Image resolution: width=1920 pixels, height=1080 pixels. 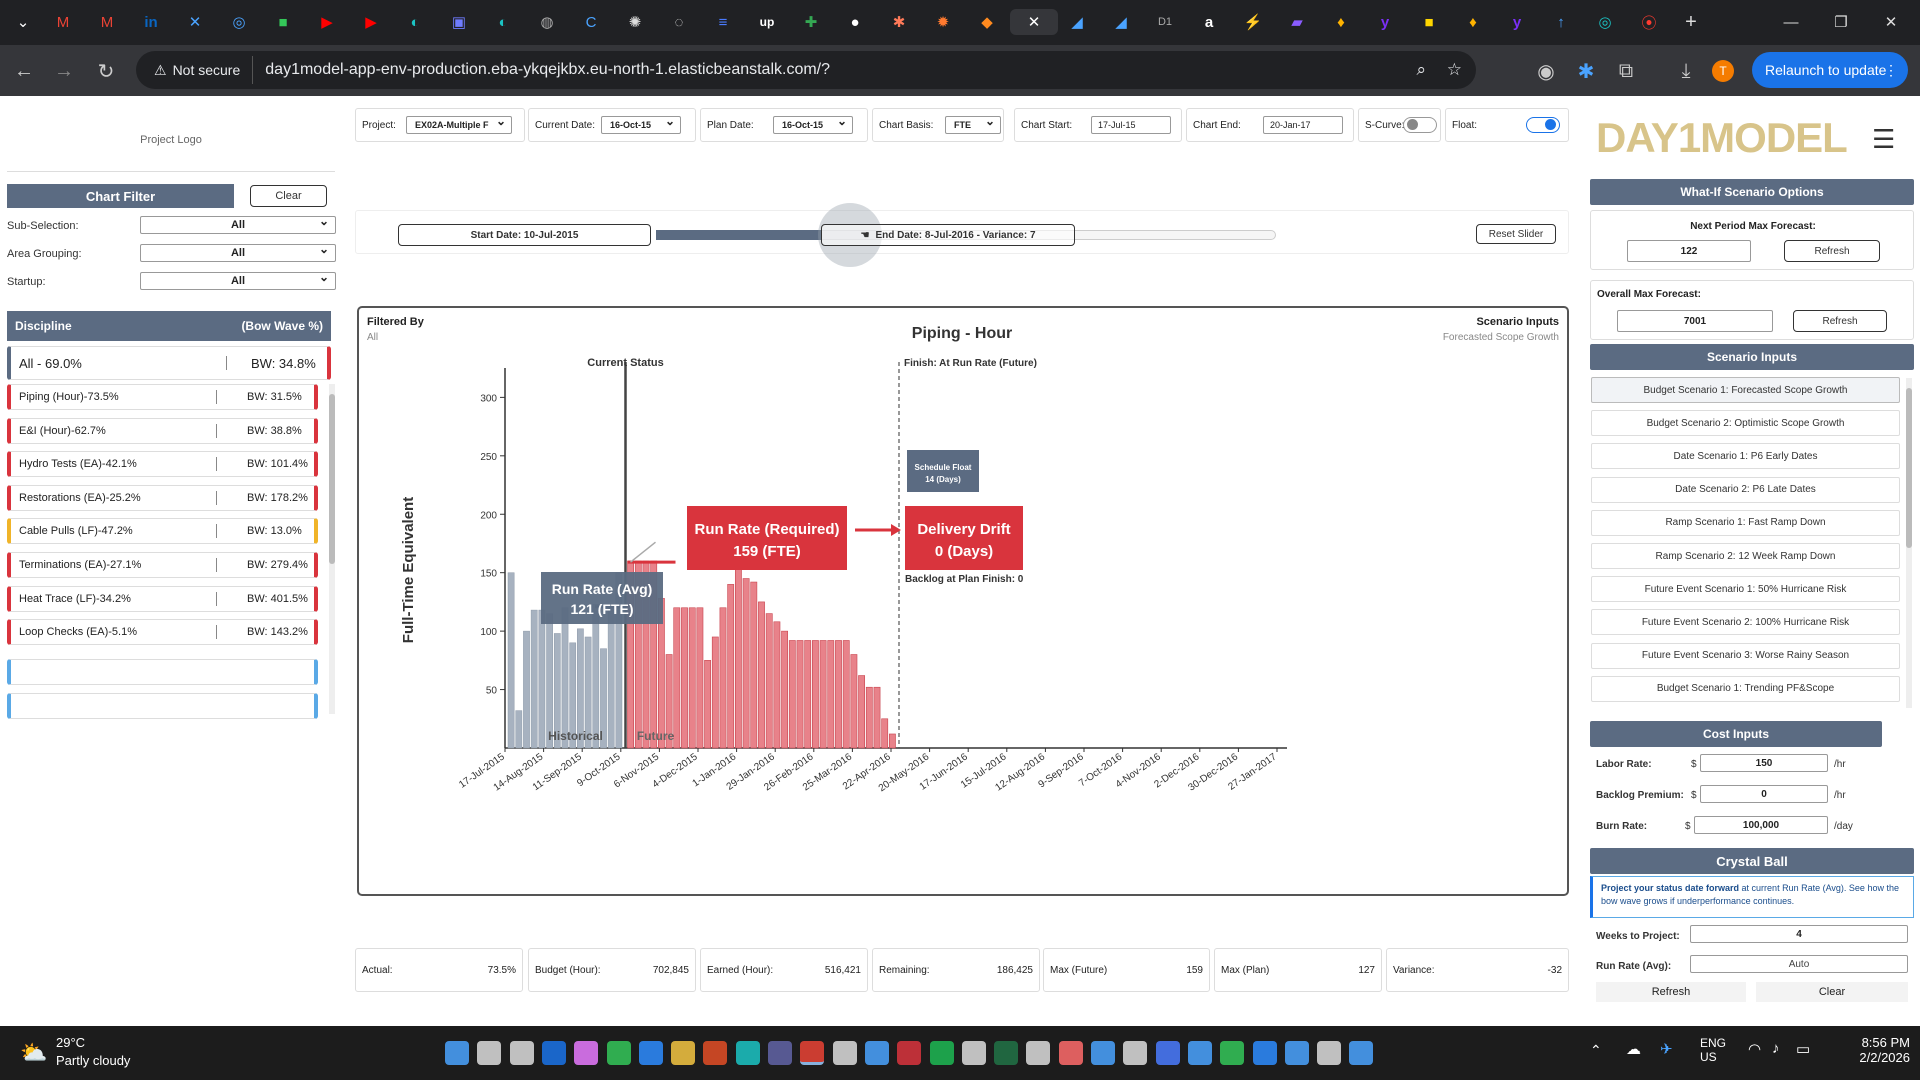 What do you see at coordinates (1546, 71) in the screenshot?
I see `extension-icon: ◉` at bounding box center [1546, 71].